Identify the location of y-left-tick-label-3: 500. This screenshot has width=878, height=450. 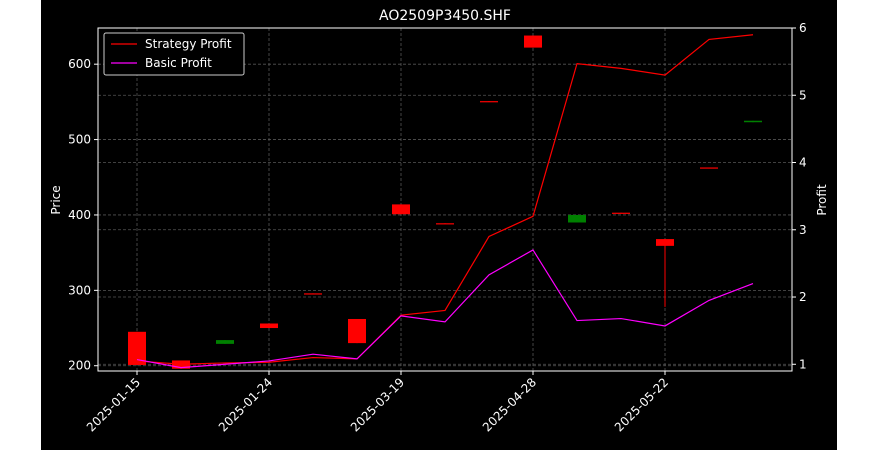
(79, 140).